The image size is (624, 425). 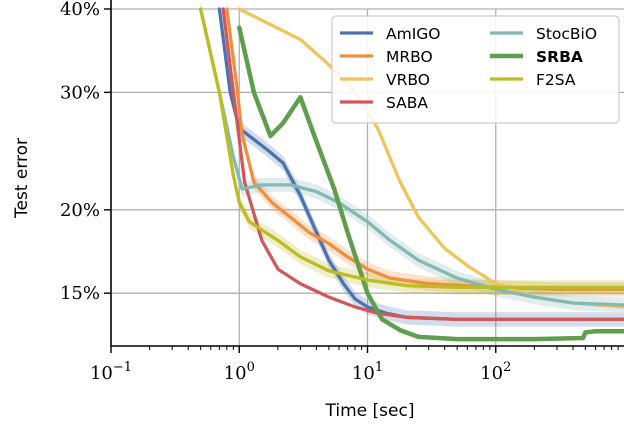 I want to click on legend-box, so click(x=475, y=69).